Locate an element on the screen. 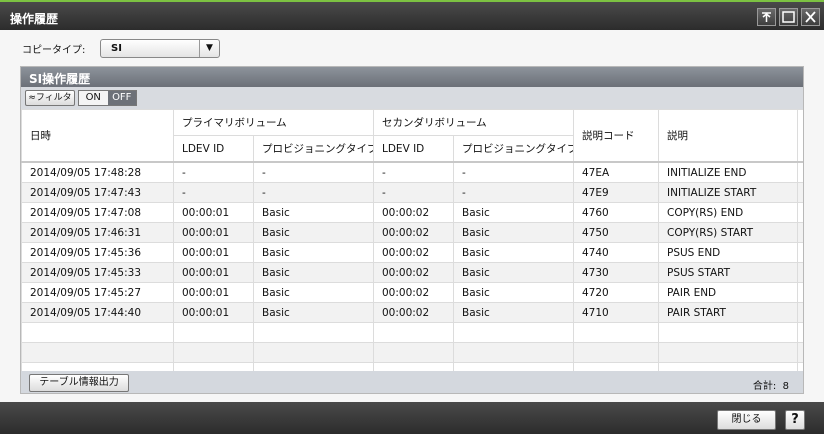  total: 合計: 8 is located at coordinates (771, 384).